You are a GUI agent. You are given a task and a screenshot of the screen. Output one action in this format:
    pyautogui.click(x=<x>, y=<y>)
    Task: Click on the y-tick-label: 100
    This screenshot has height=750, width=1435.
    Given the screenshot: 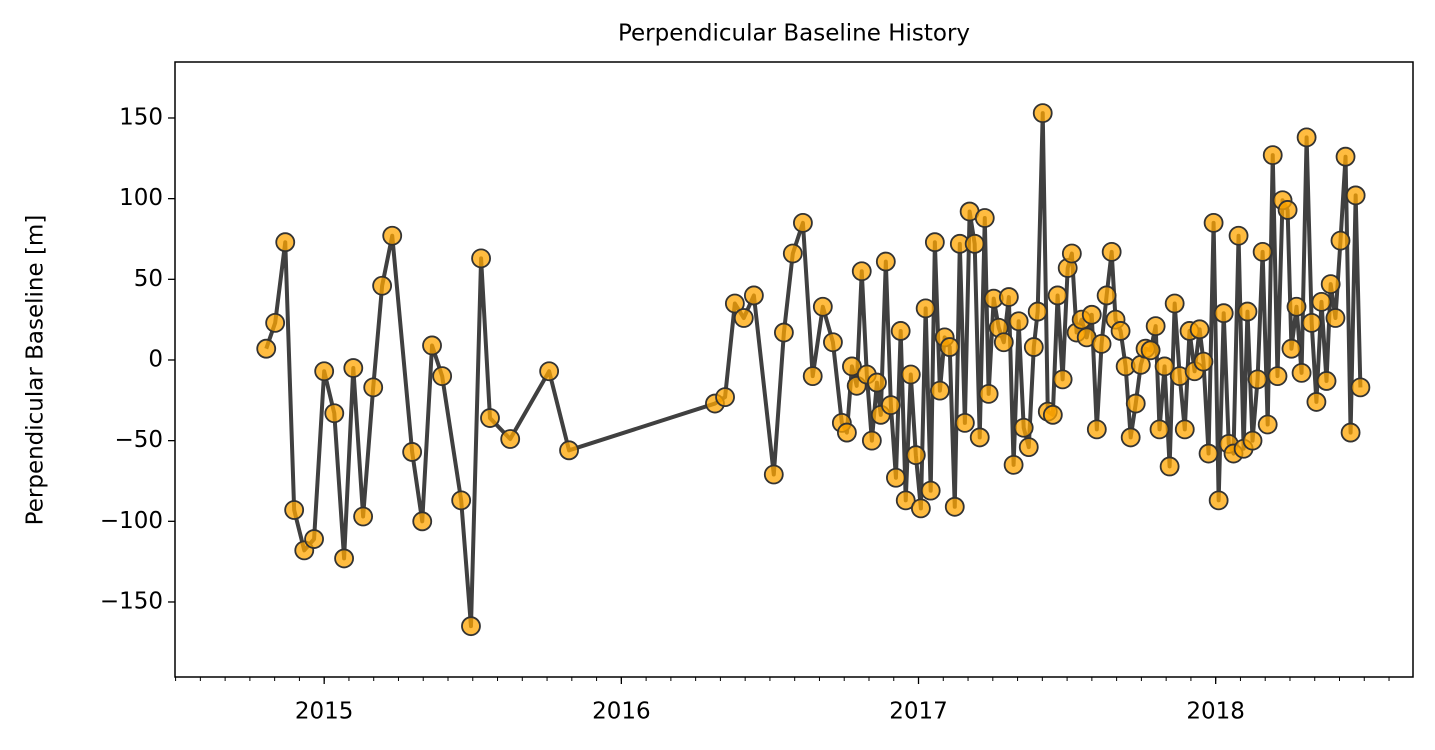 What is the action you would take?
    pyautogui.click(x=141, y=198)
    